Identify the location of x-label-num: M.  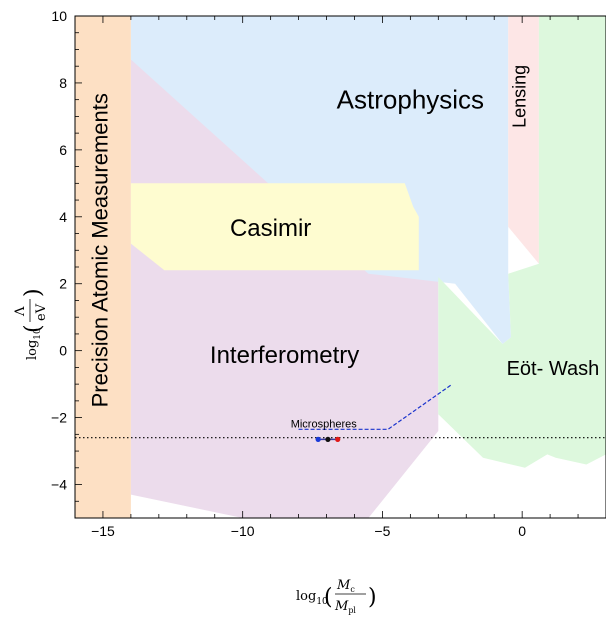
(343, 585).